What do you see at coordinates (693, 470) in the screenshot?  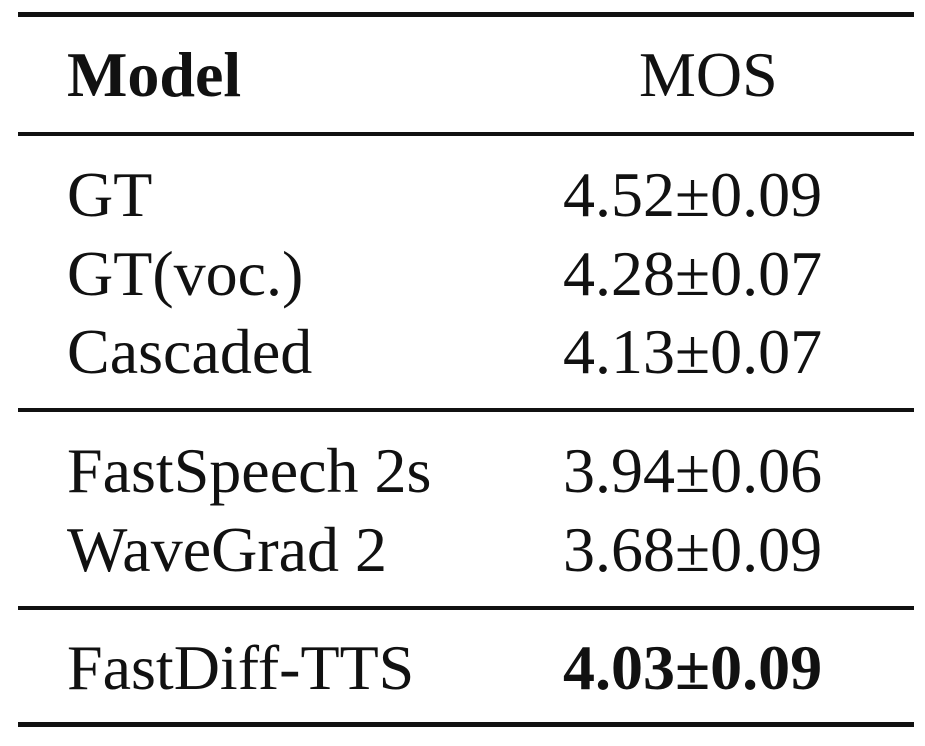 I see `row-mos: 3.94±0.06` at bounding box center [693, 470].